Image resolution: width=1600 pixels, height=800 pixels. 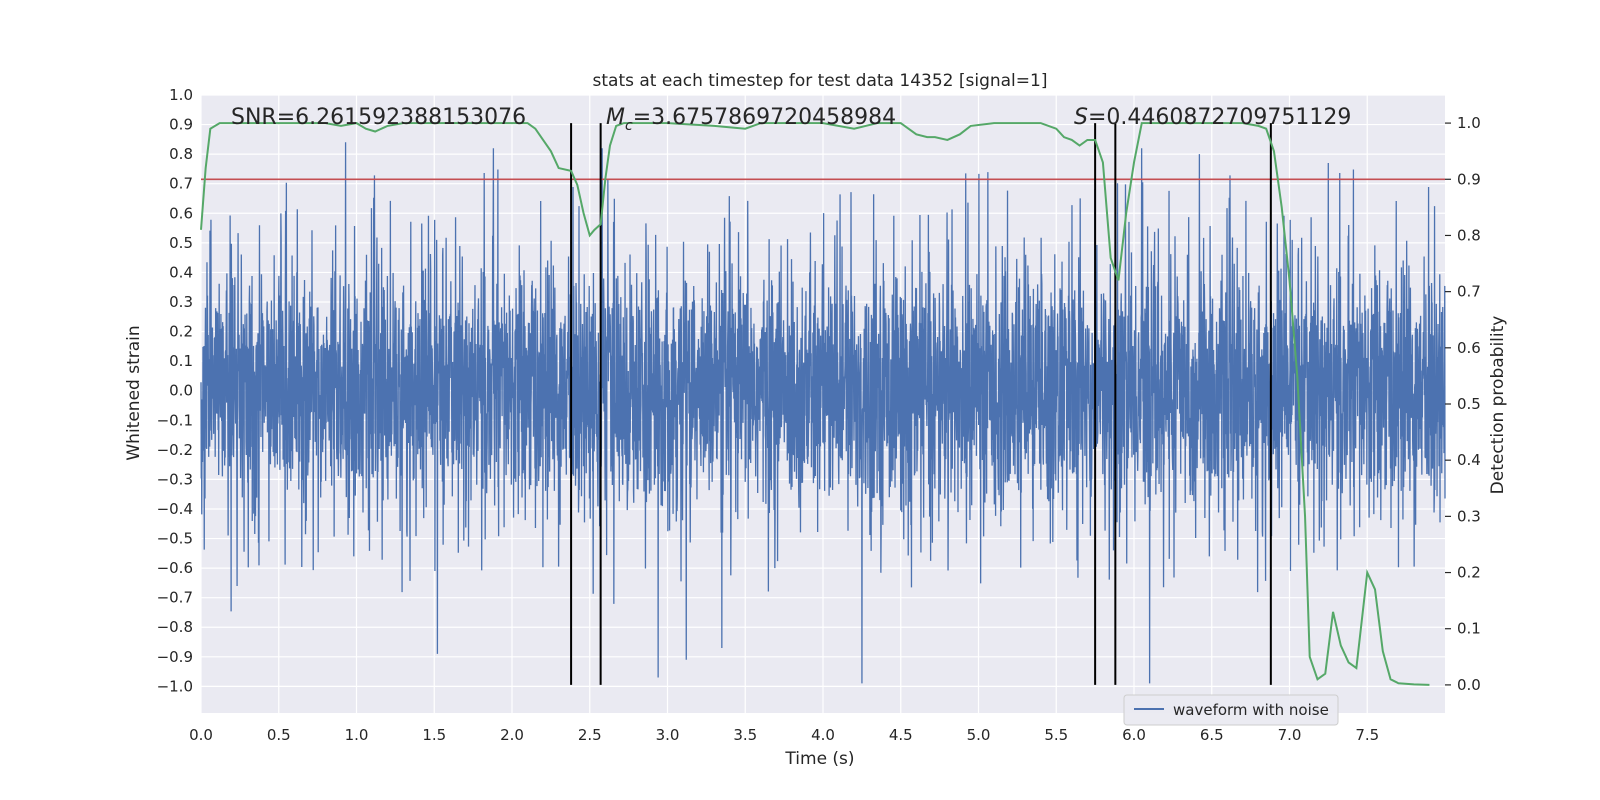 What do you see at coordinates (175, 539) in the screenshot?
I see `left-y-tick-label: −0.5` at bounding box center [175, 539].